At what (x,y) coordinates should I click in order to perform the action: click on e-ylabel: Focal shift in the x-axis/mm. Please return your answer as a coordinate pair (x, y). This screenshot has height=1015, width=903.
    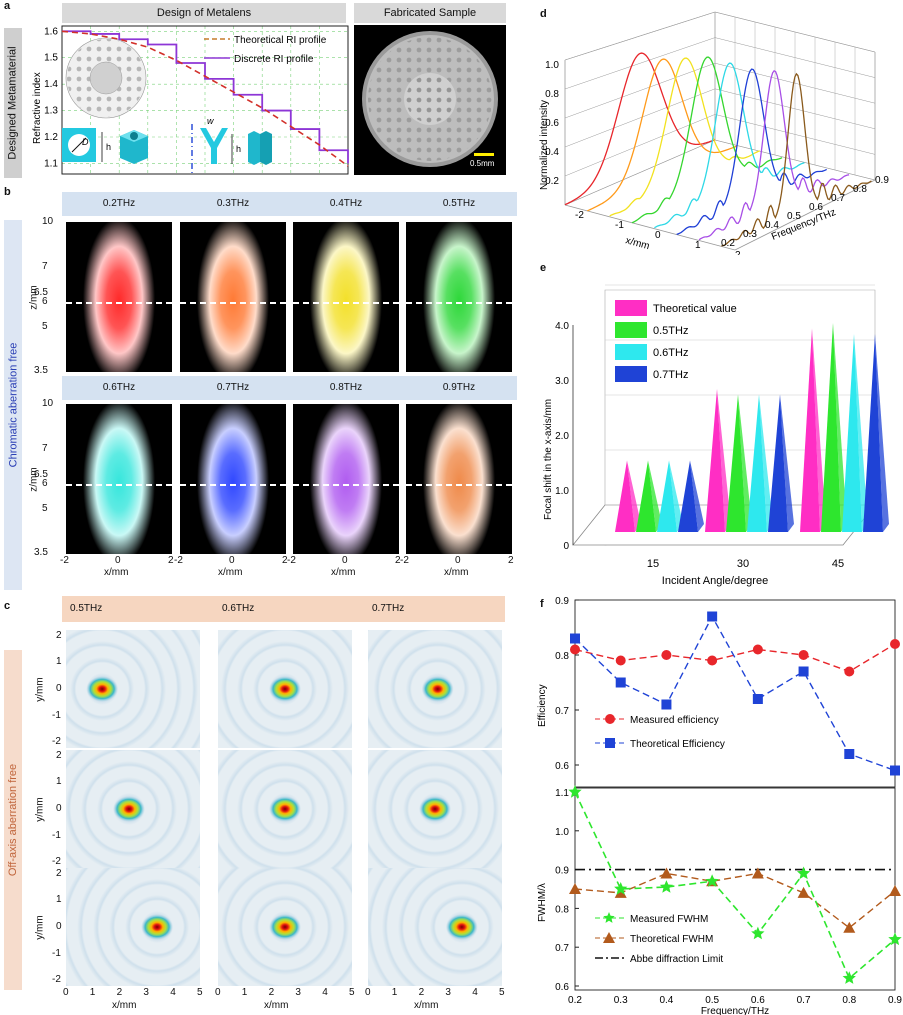
    Looking at the image, I should click on (548, 459).